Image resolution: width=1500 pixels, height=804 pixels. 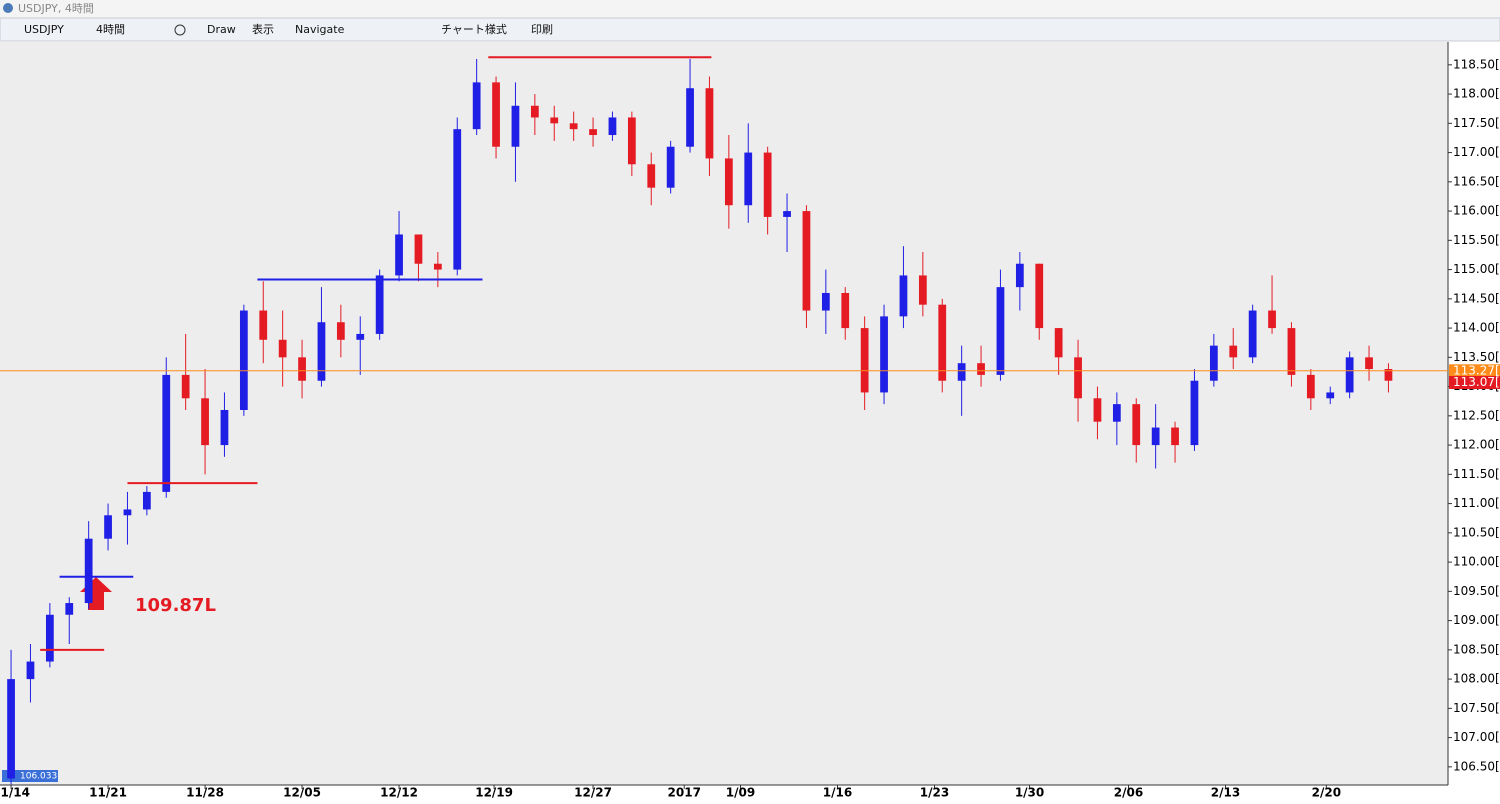 What do you see at coordinates (221, 29) in the screenshot?
I see `toolbar-draw: Draw` at bounding box center [221, 29].